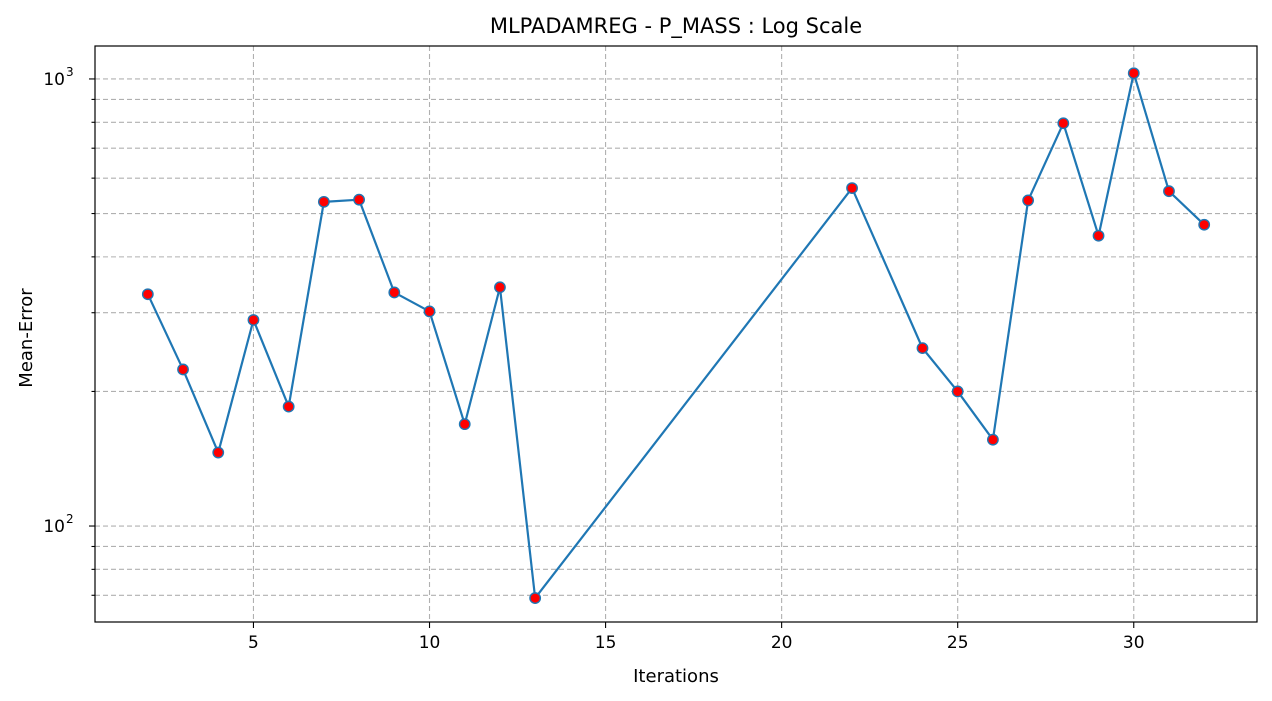 The height and width of the screenshot is (701, 1272). Describe the element at coordinates (253, 643) in the screenshot. I see `x-tick-label: 5` at that location.